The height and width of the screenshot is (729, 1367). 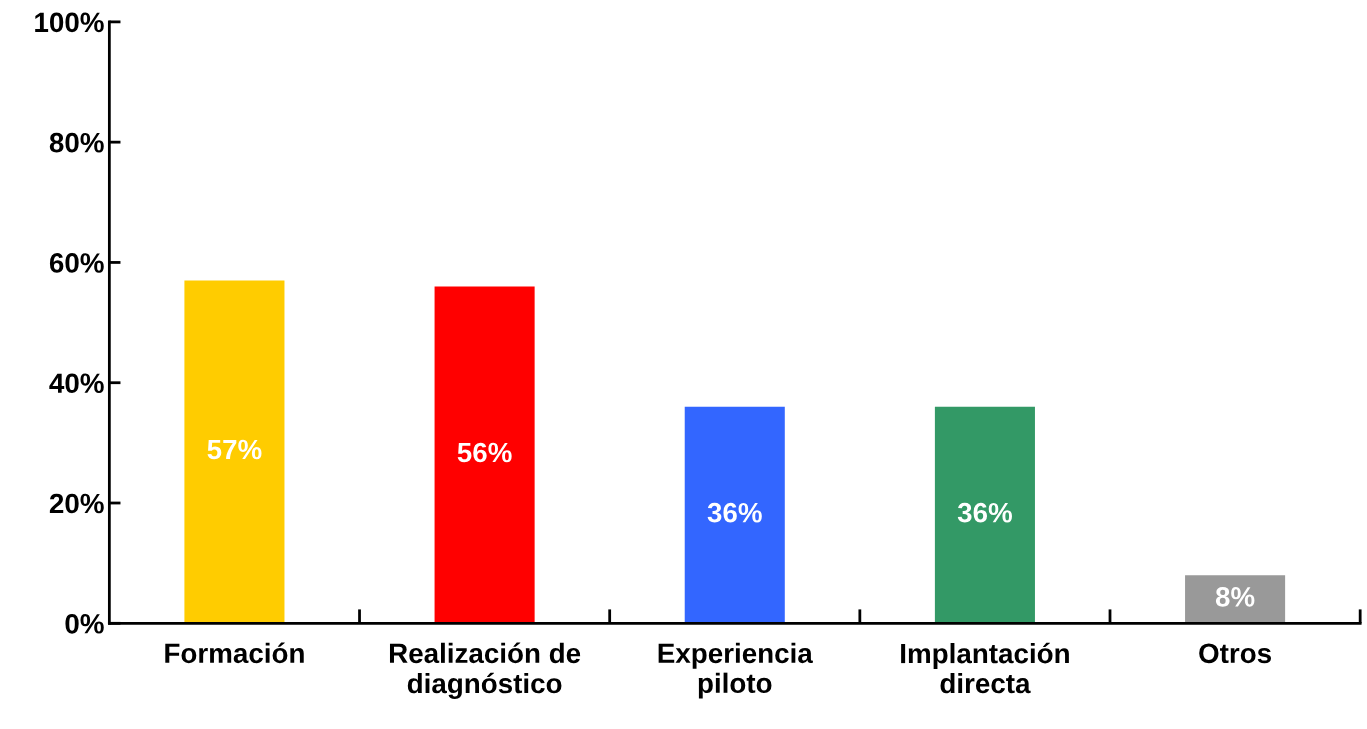 I want to click on y-tick-label: 80%, so click(x=76, y=142).